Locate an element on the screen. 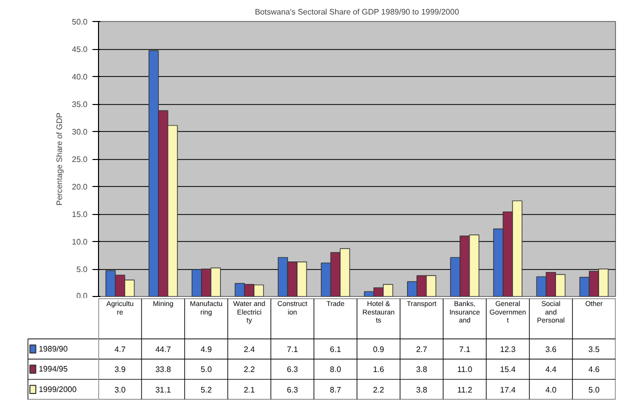  data-label: 4.4 is located at coordinates (551, 369).